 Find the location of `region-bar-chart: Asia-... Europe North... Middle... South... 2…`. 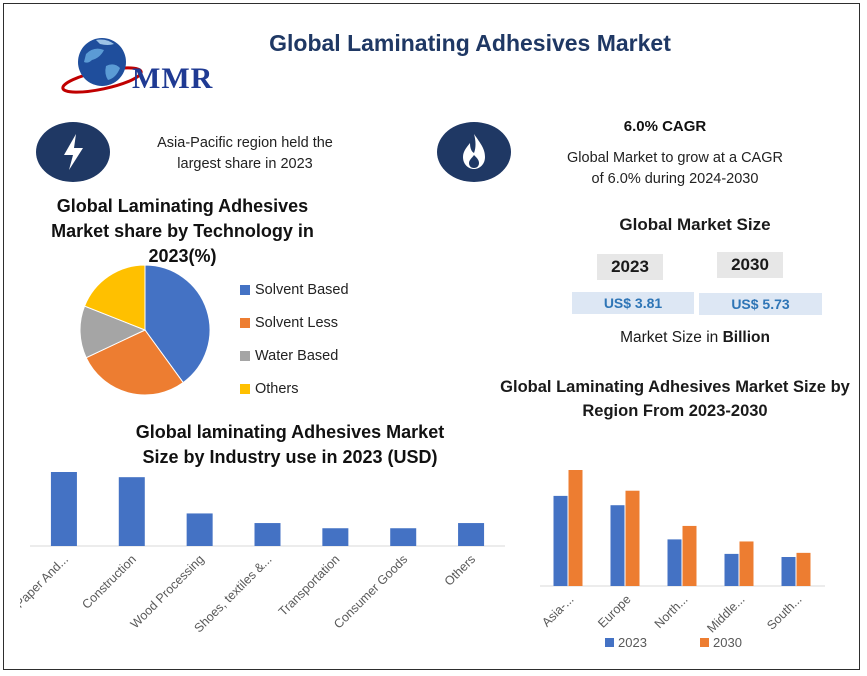

region-bar-chart: Asia-... Europe North... Middle... South... 2… is located at coordinates (682, 560).